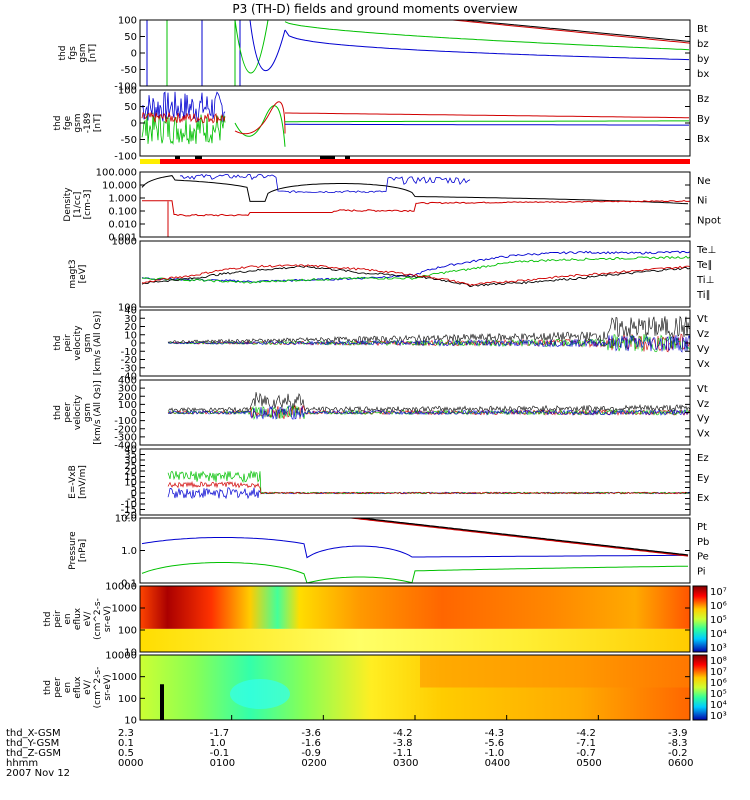 The width and height of the screenshot is (750, 800). I want to click on legend-peer_vel-Vy: Vy, so click(703, 419).